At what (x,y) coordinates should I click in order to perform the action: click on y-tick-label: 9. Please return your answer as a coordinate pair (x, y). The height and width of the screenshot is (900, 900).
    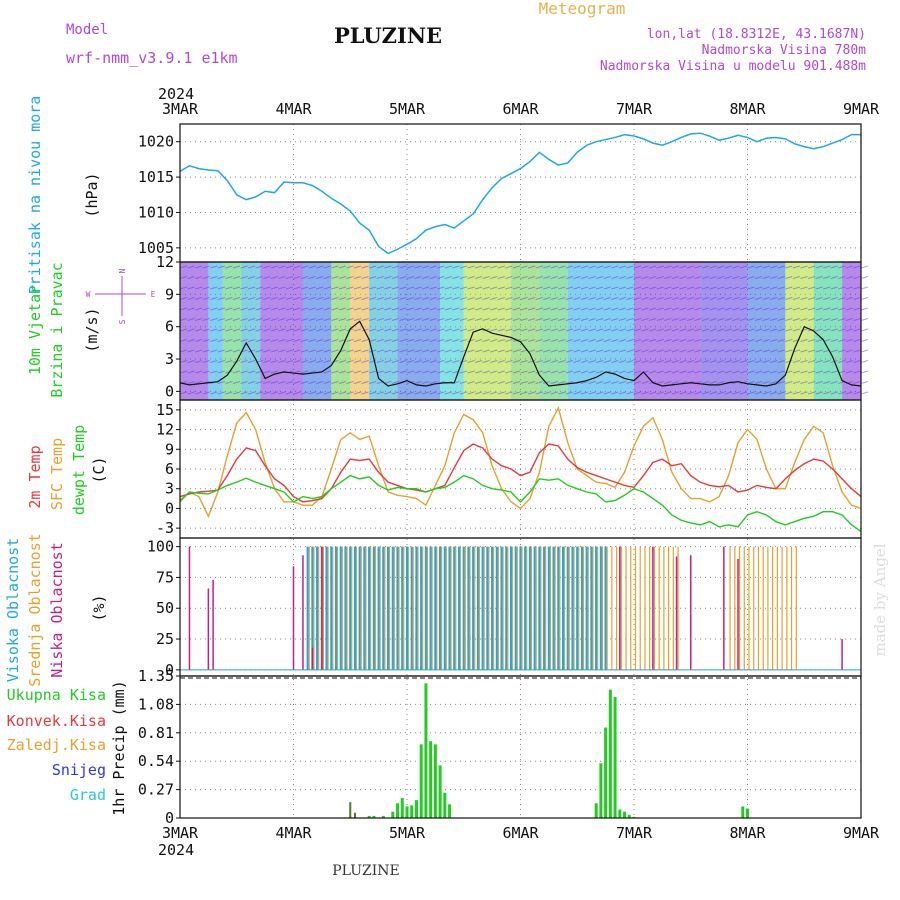
    Looking at the image, I should click on (169, 449).